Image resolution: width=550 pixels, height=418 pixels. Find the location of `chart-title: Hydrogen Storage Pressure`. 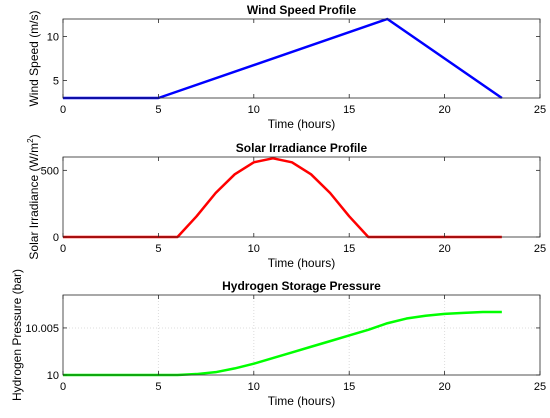

chart-title: Hydrogen Storage Pressure is located at coordinates (301, 286).